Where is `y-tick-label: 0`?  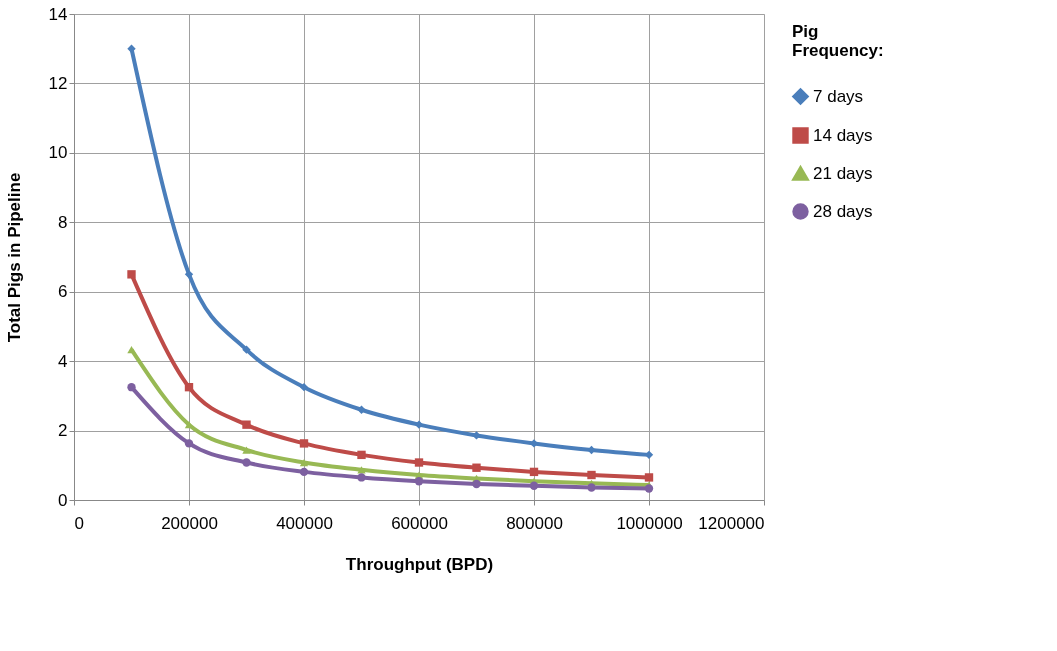
y-tick-label: 0 is located at coordinates (63, 500).